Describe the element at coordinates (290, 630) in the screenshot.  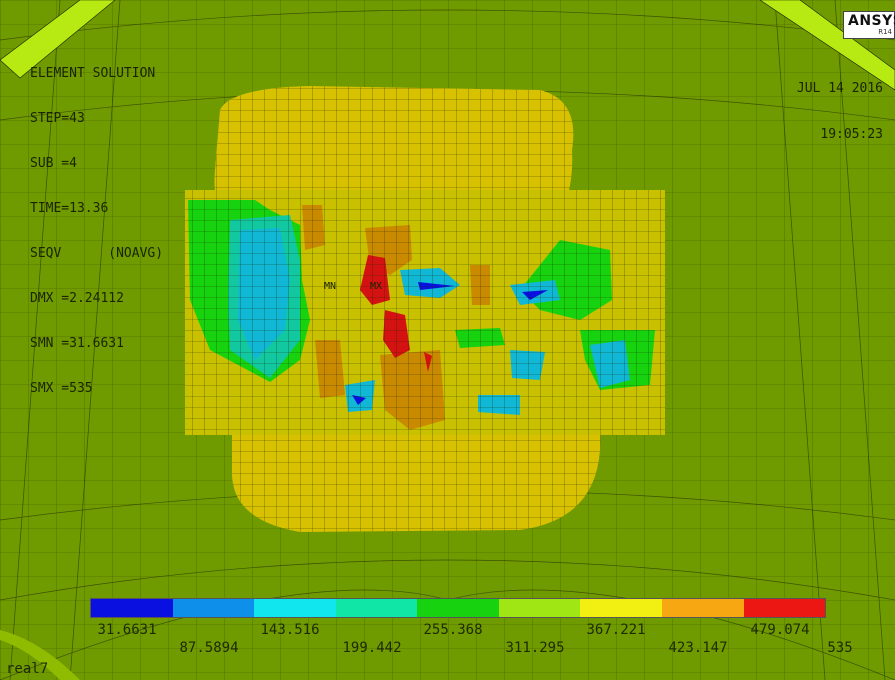
I see `legend-label: 143.516` at that location.